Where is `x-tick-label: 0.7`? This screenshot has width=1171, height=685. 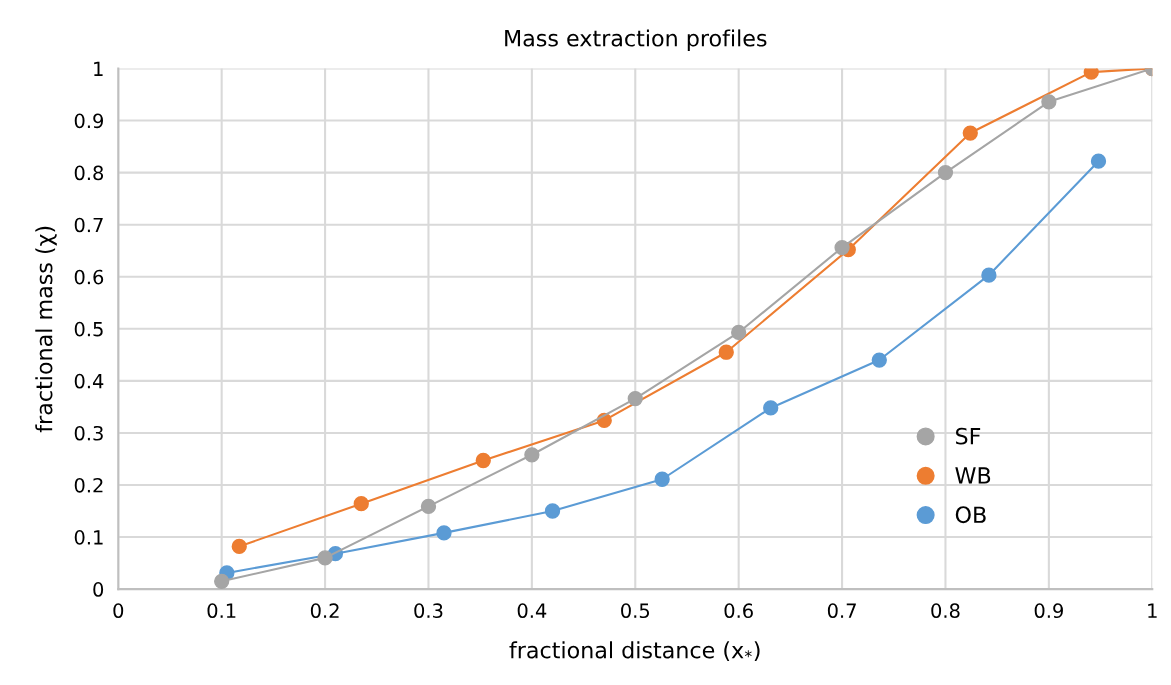
x-tick-label: 0.7 is located at coordinates (841, 611).